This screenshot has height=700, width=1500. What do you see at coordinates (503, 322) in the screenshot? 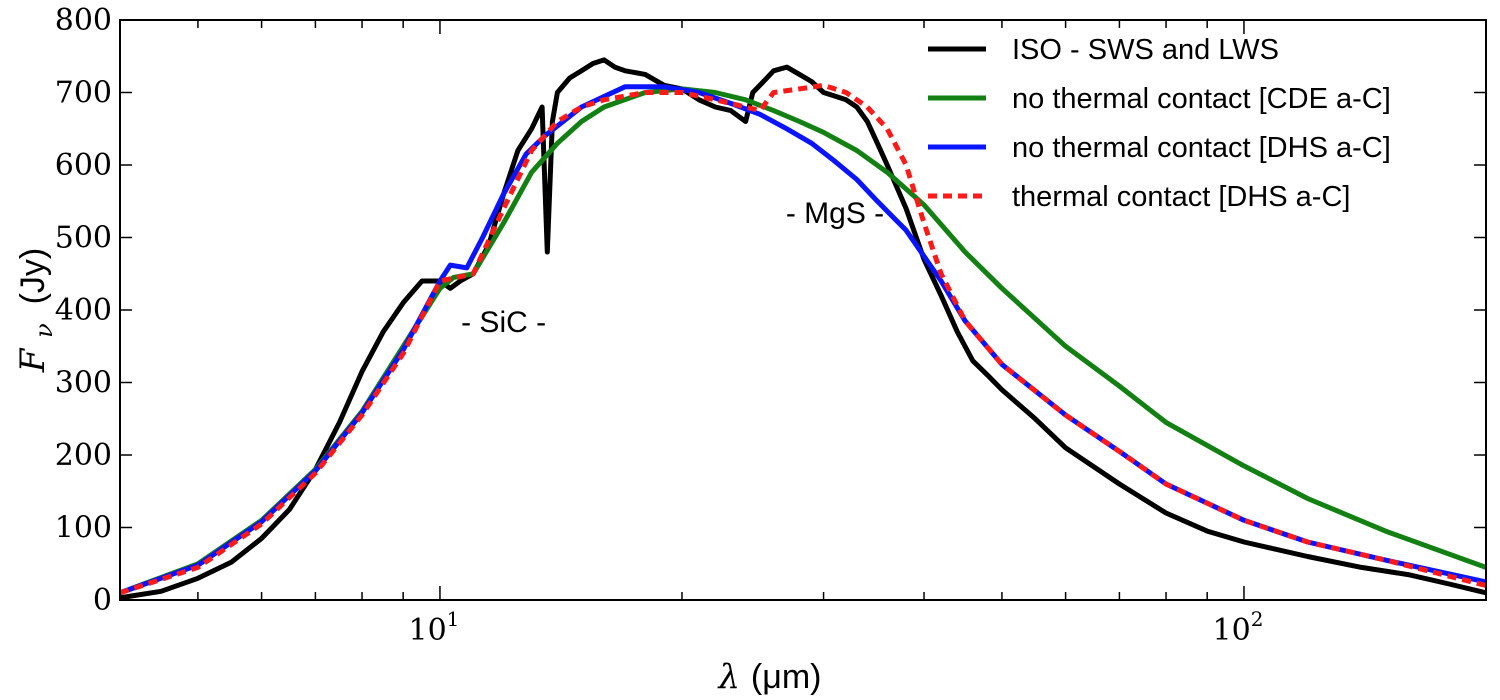
I see `annotation-1: - SiC -` at bounding box center [503, 322].